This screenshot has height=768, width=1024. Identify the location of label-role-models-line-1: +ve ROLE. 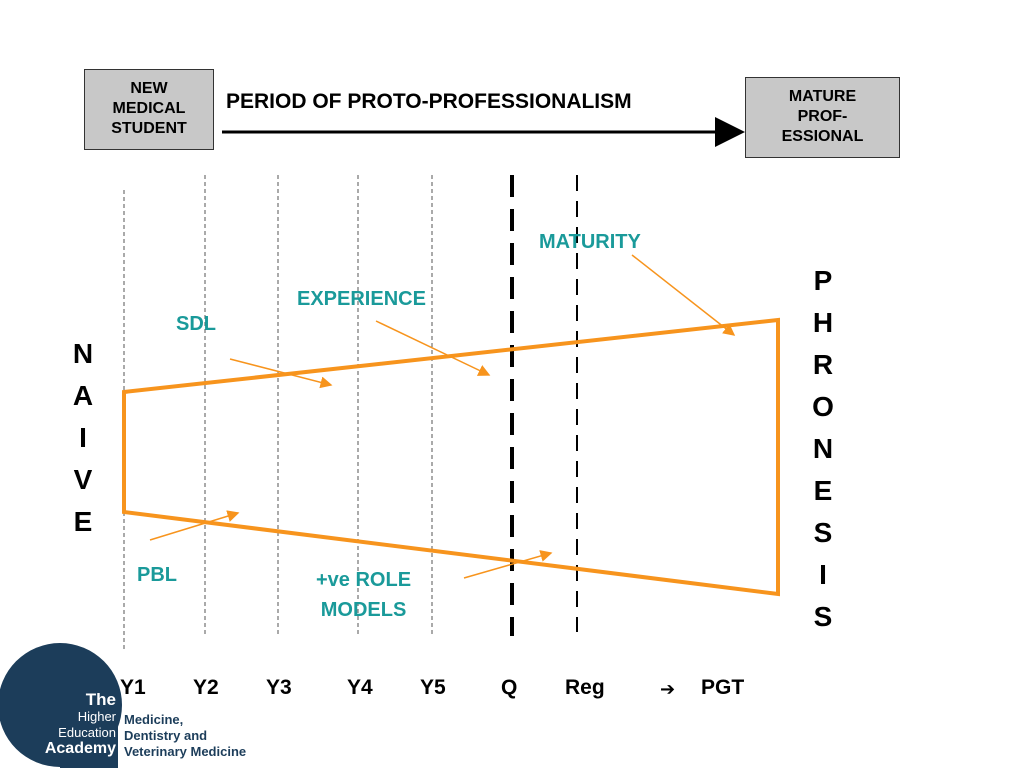
(364, 580).